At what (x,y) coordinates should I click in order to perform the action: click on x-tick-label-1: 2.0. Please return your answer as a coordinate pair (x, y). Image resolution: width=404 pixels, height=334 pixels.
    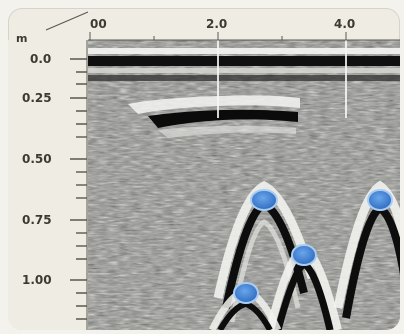
    Looking at the image, I should click on (216, 24).